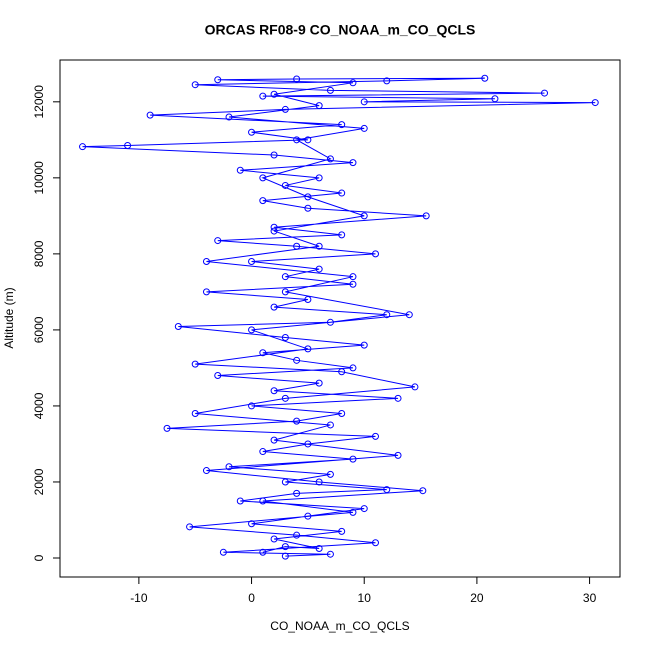 Image resolution: width=650 pixels, height=650 pixels. What do you see at coordinates (39, 405) in the screenshot?
I see `y-tick-label: 4000` at bounding box center [39, 405].